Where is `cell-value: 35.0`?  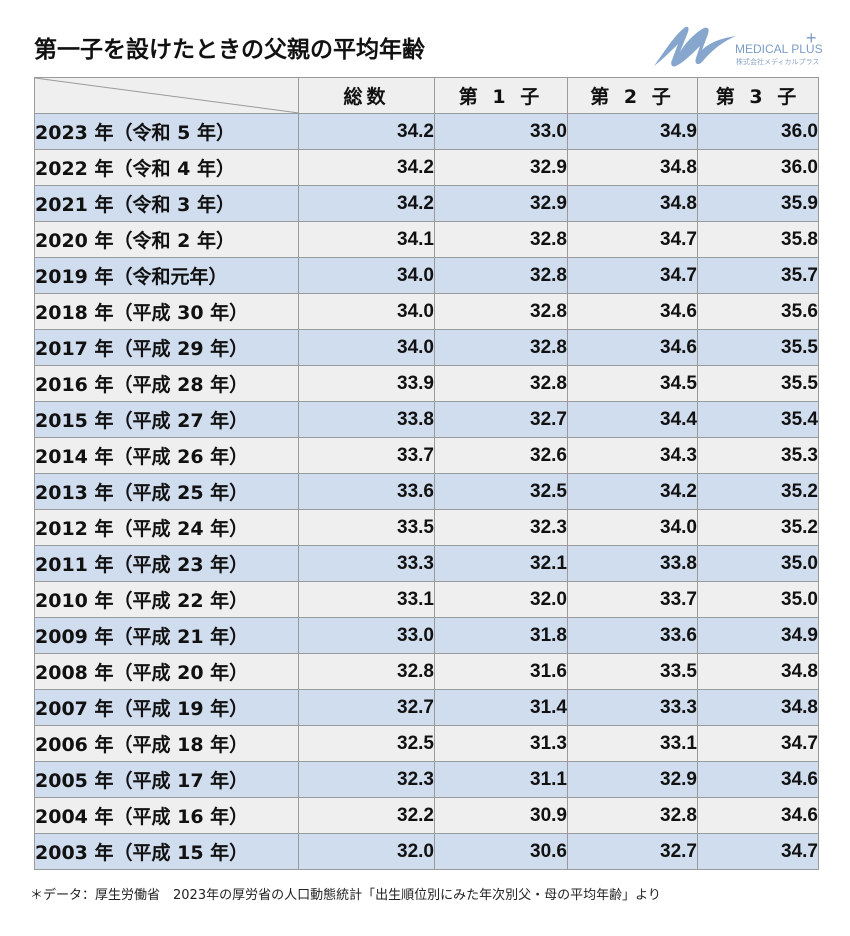
cell-value: 35.0 is located at coordinates (758, 599).